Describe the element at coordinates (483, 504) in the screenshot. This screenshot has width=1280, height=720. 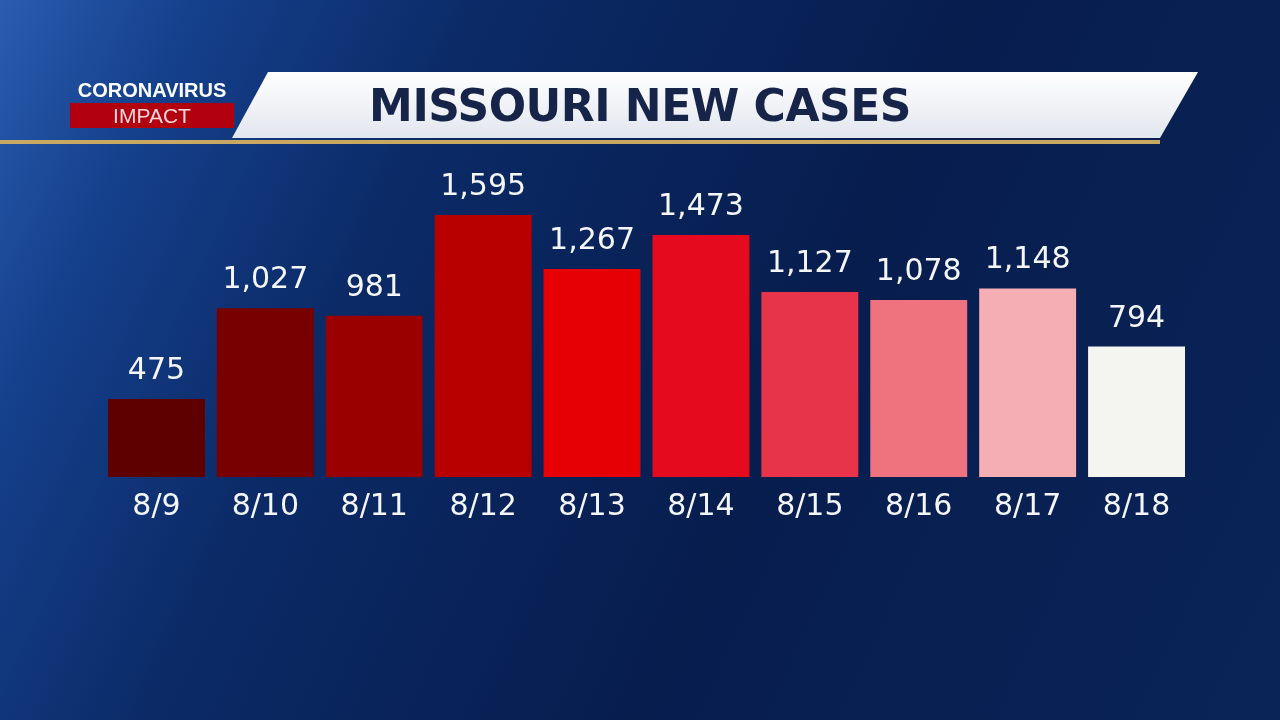
I see `x-tick-label: 8/12` at that location.